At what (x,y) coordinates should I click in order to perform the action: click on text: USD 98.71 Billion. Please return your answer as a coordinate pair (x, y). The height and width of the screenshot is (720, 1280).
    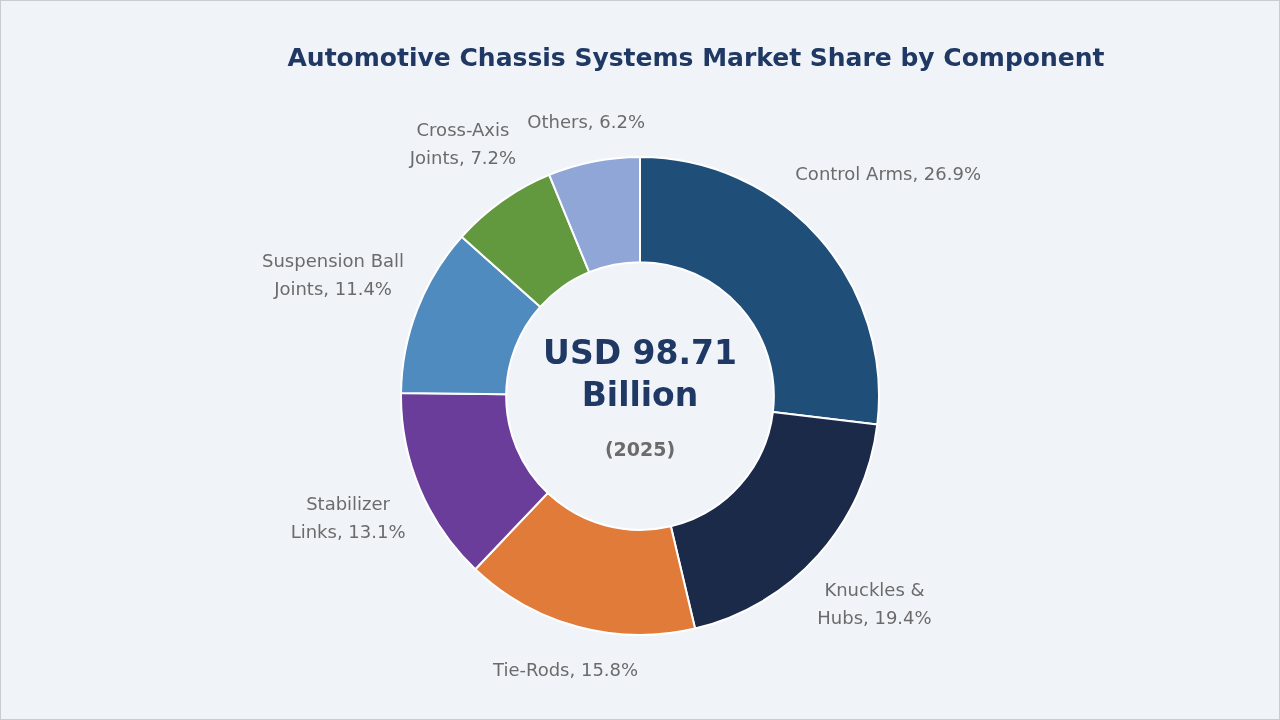
    Looking at the image, I should click on (640, 373).